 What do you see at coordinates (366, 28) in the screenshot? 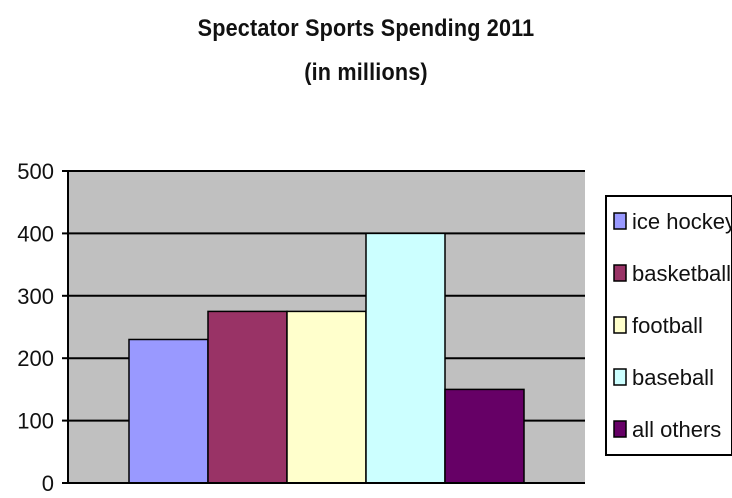
I see `chart-title: Spectator Sports Spending 2011` at bounding box center [366, 28].